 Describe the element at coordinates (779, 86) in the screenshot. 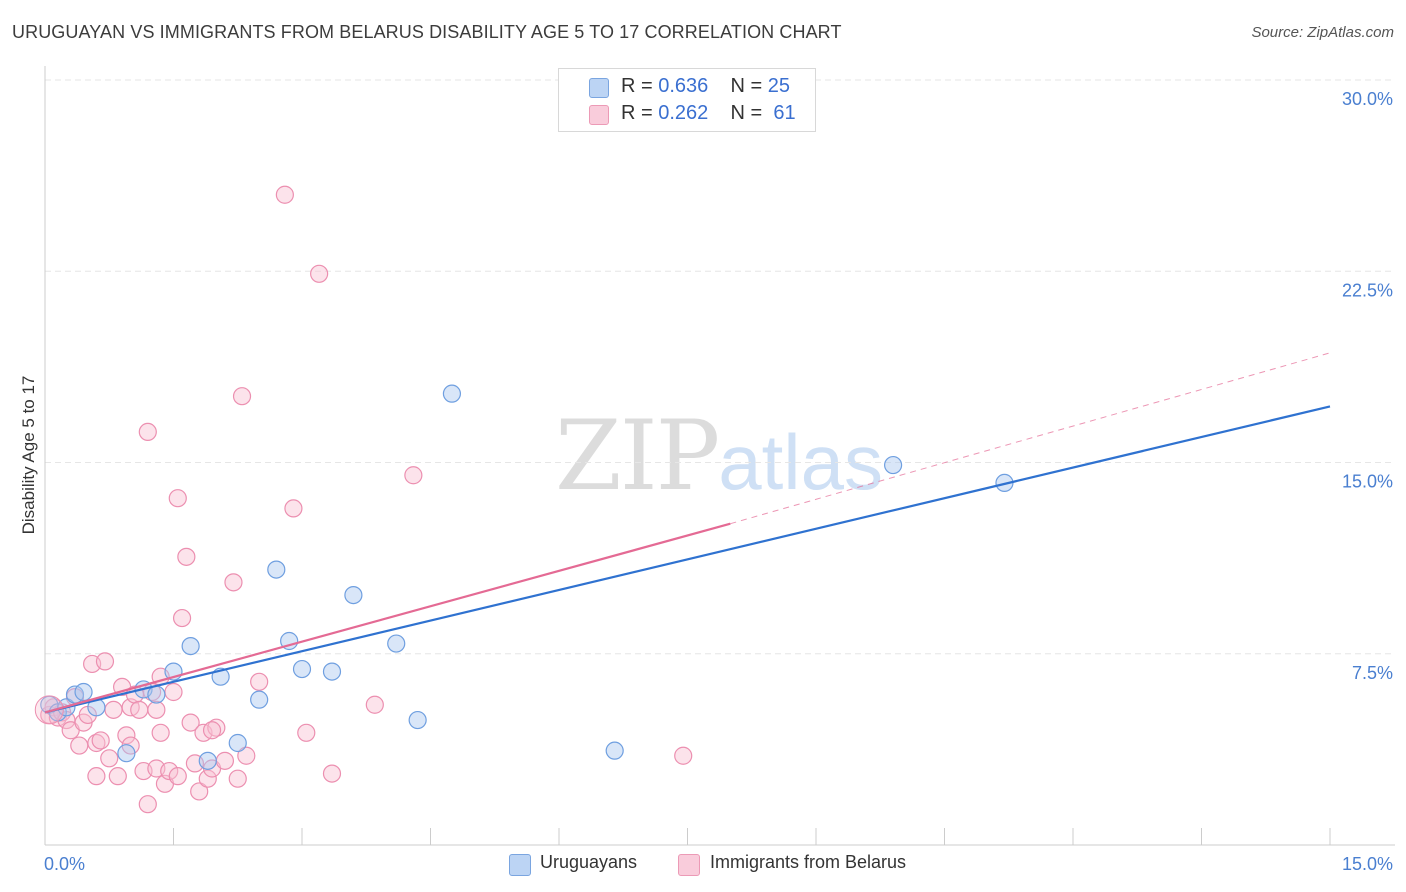

I see `n-value: 25` at that location.